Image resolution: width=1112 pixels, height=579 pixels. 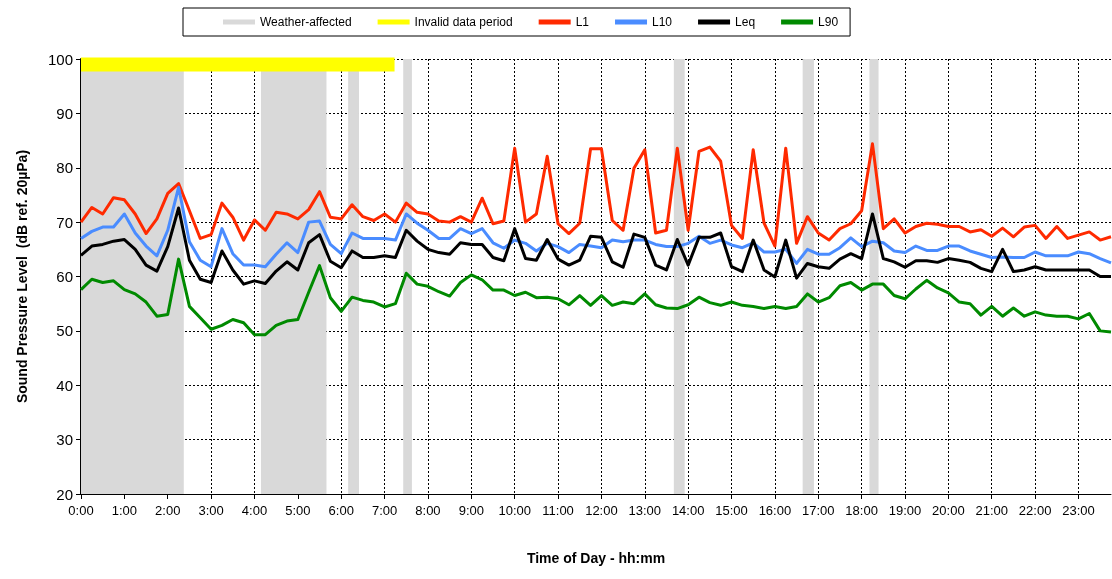 I want to click on y-tick-label: 50, so click(x=64, y=331).